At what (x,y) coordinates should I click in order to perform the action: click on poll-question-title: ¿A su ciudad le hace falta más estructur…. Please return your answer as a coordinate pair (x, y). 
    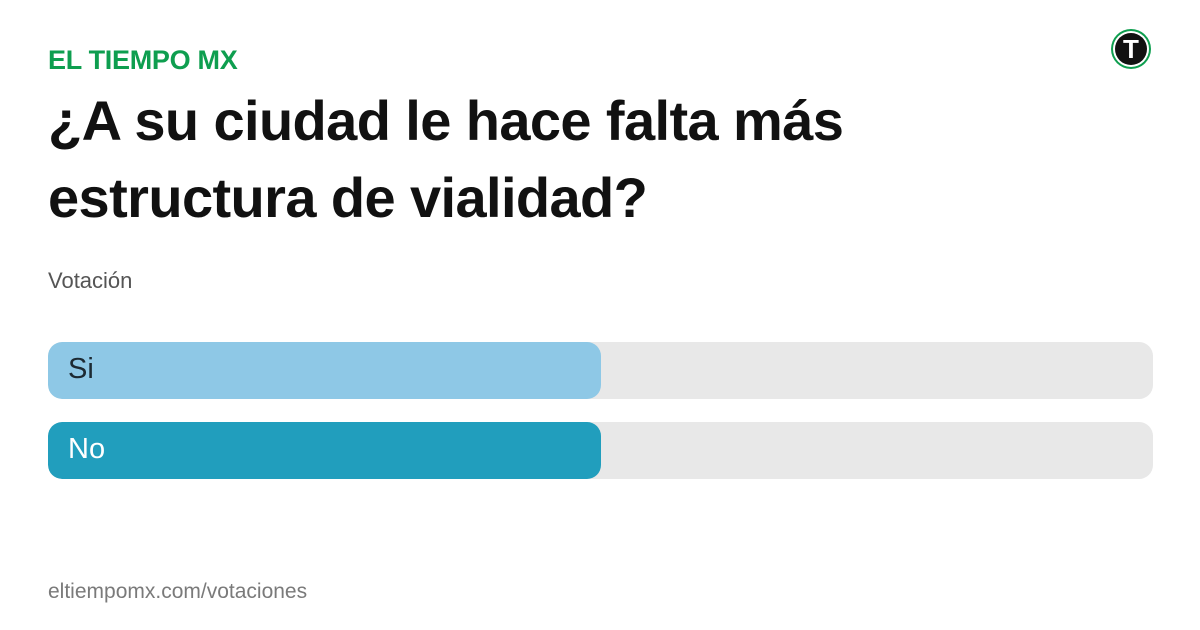
    Looking at the image, I should click on (446, 159).